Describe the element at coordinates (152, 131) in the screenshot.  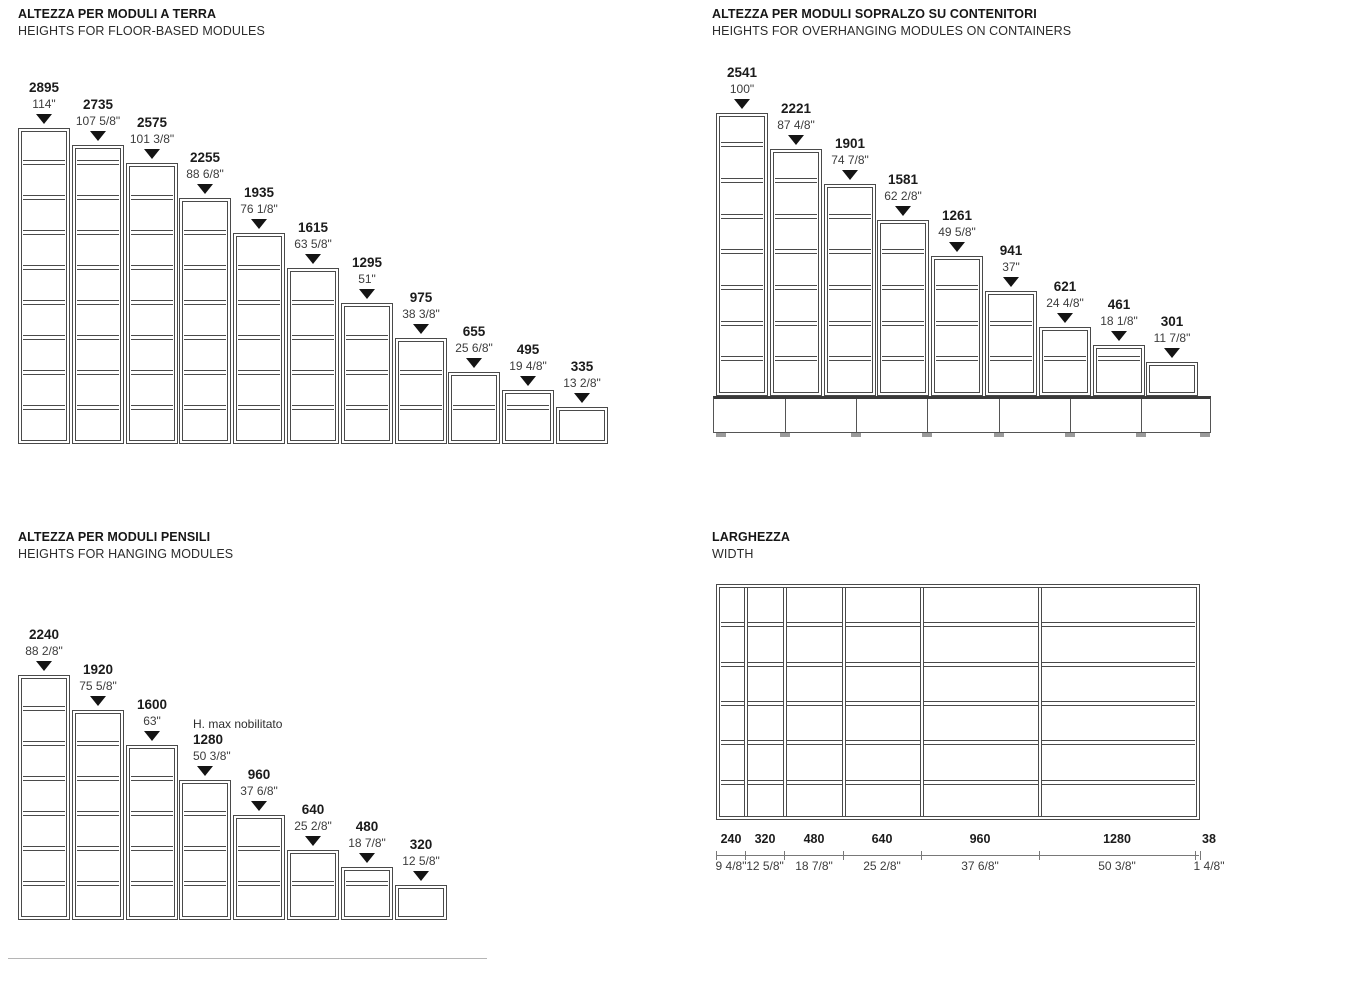
I see `module-label: 2575 101 3/8"` at that location.